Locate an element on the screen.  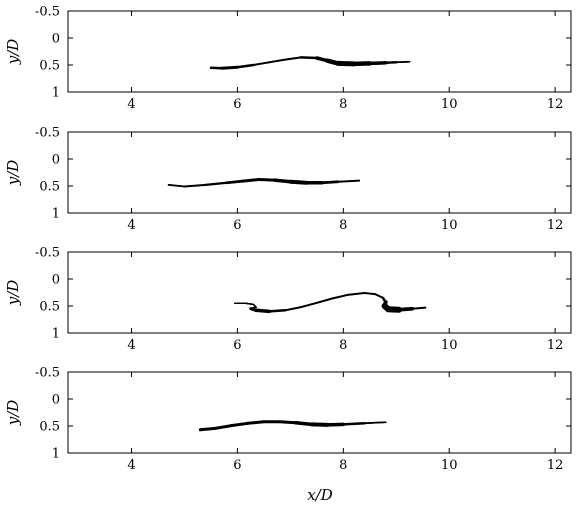
x-axis-title: x/D is located at coordinates (320, 495).